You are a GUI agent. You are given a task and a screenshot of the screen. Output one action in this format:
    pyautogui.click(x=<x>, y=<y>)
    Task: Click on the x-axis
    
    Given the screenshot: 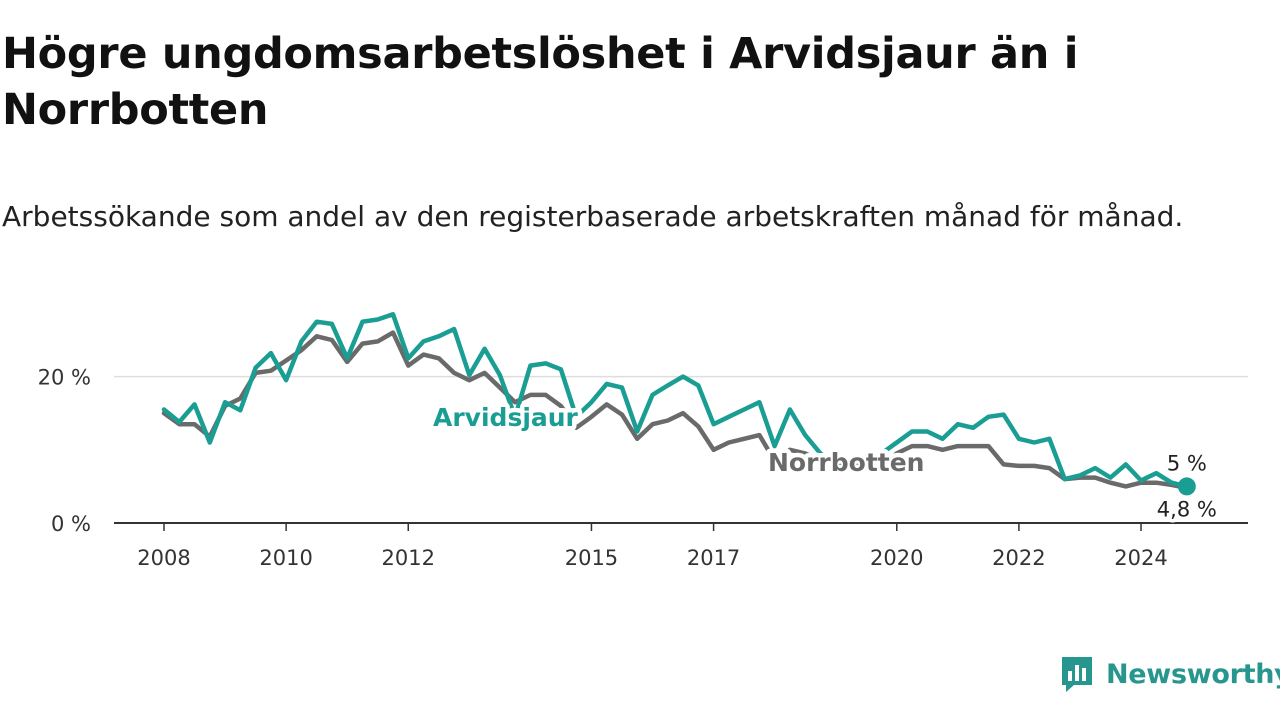 What is the action you would take?
    pyautogui.click(x=681, y=526)
    